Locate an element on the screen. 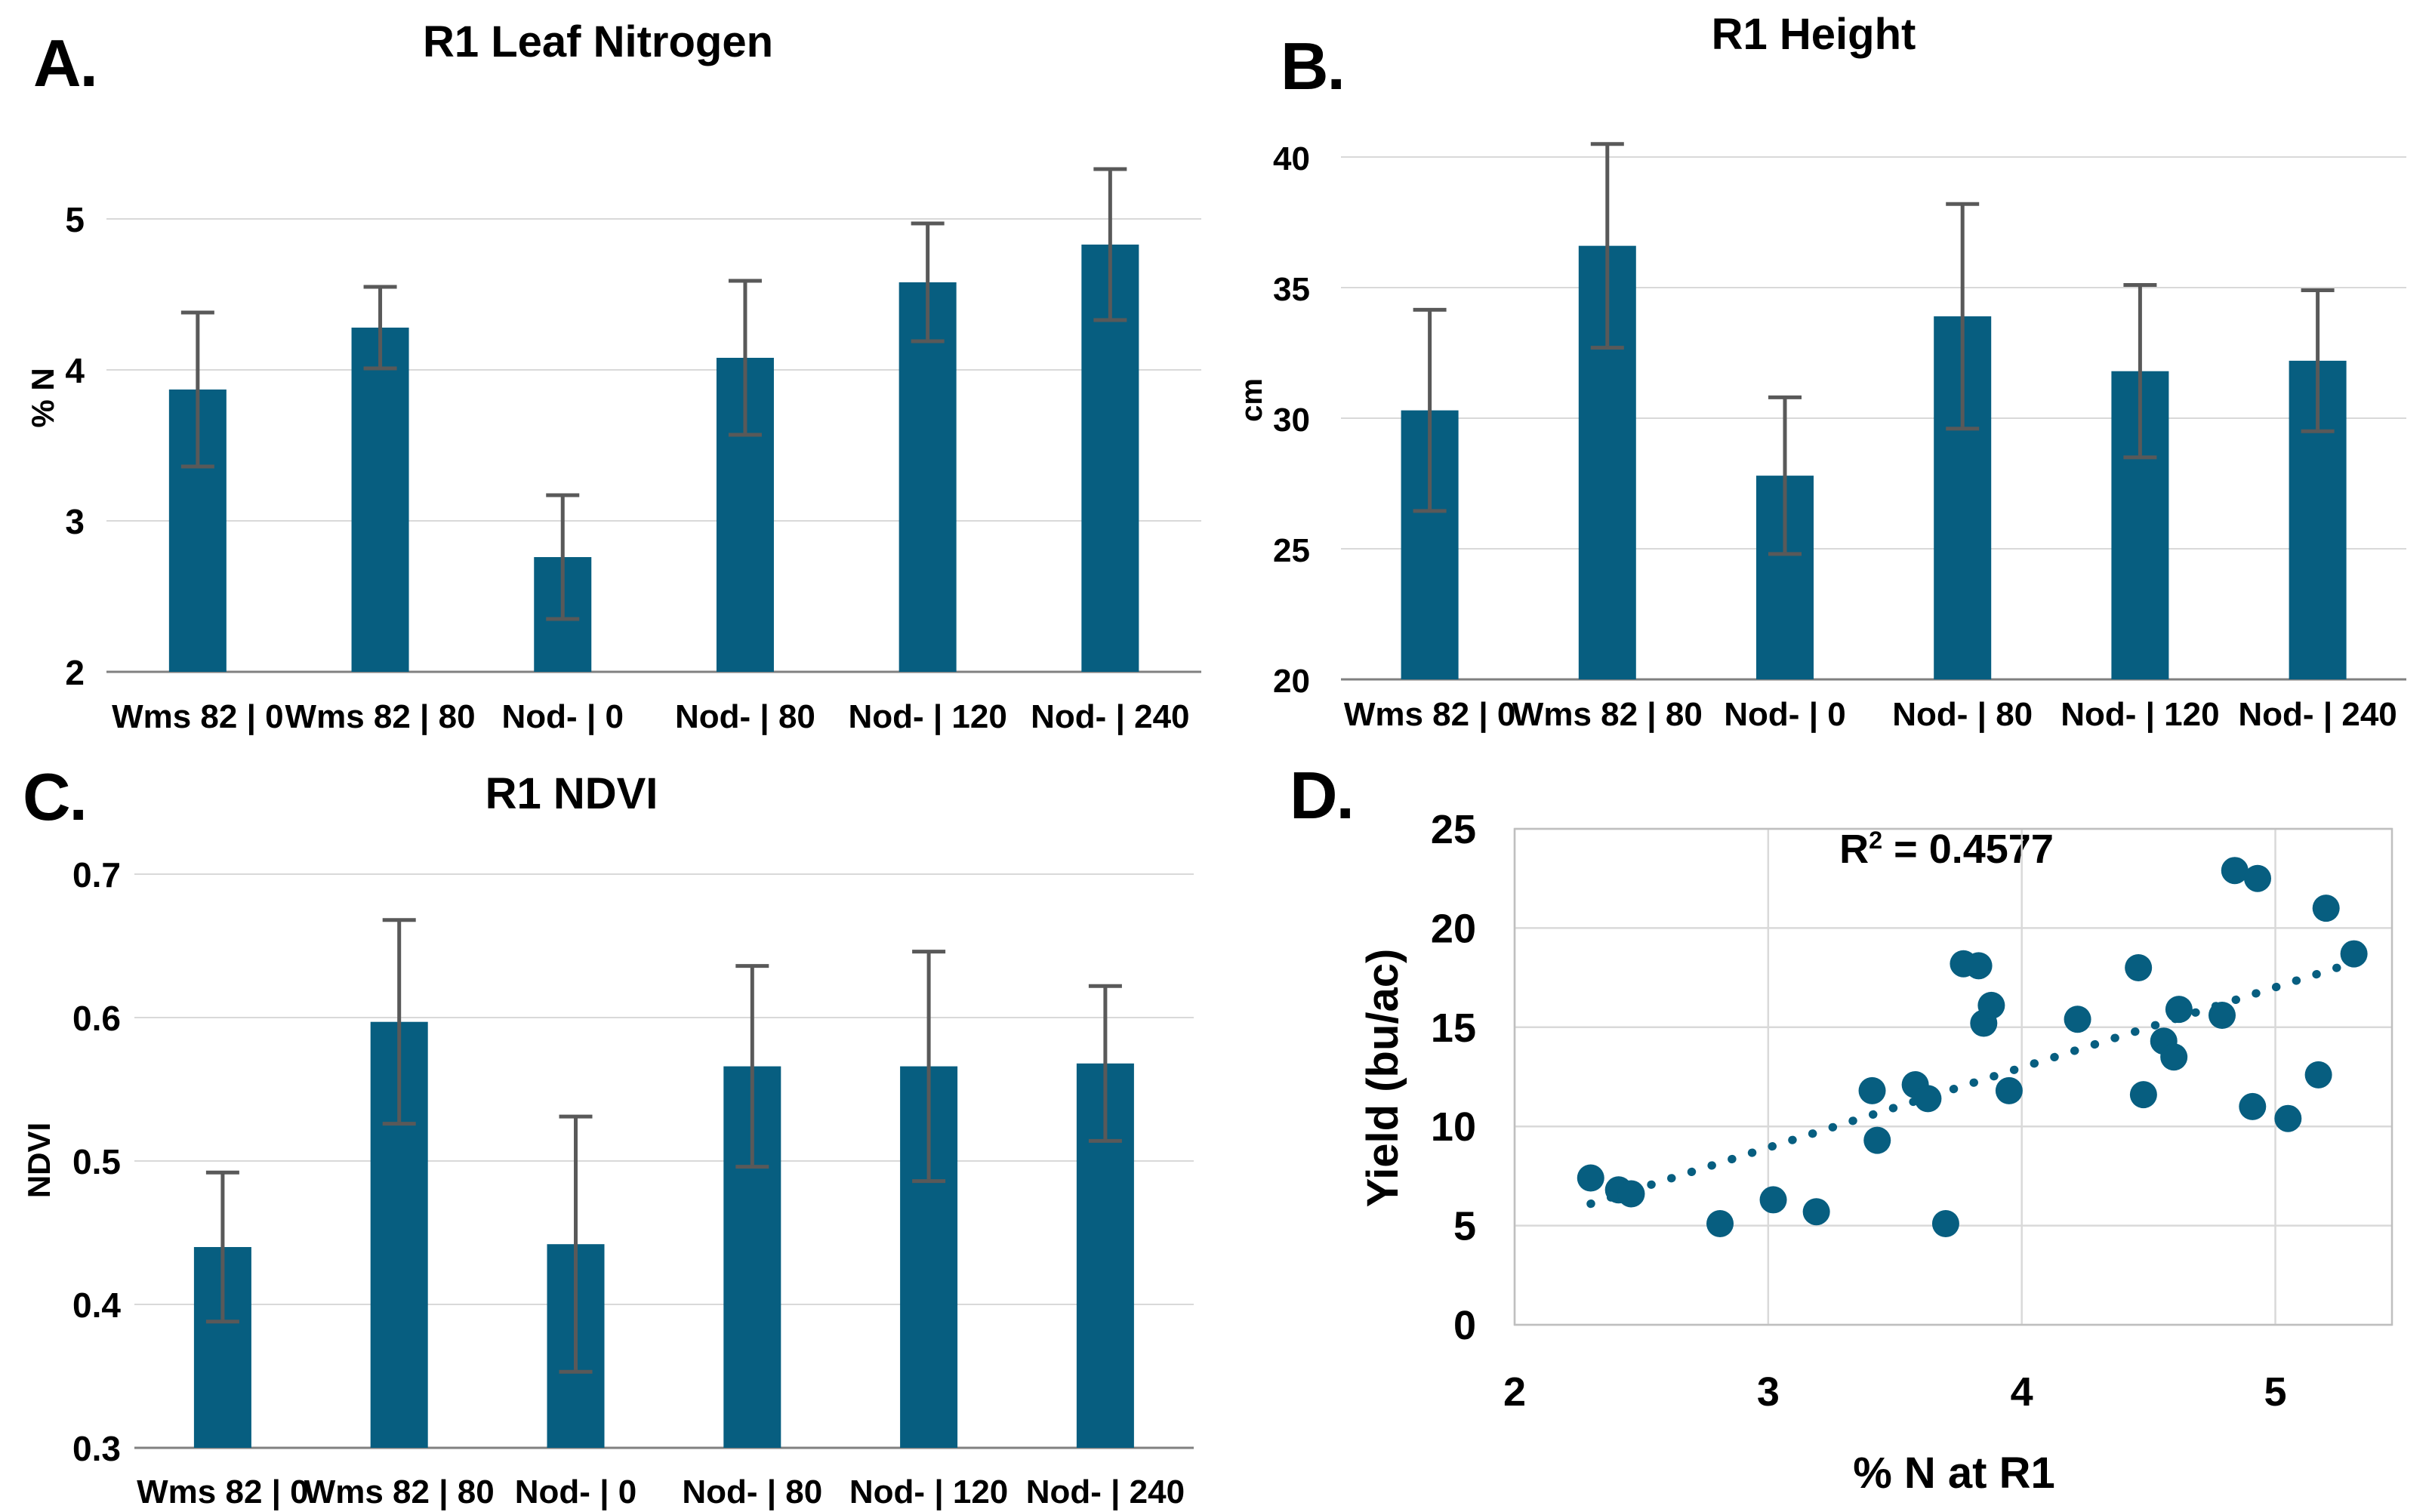  panel-a-letter: A. is located at coordinates (65, 63).